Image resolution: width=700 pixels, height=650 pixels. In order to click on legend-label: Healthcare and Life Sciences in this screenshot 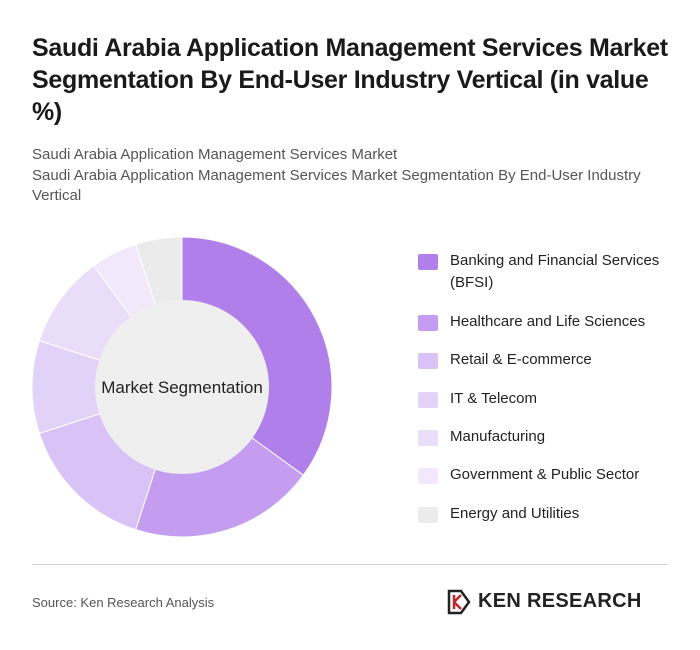, I will do `click(548, 321)`.